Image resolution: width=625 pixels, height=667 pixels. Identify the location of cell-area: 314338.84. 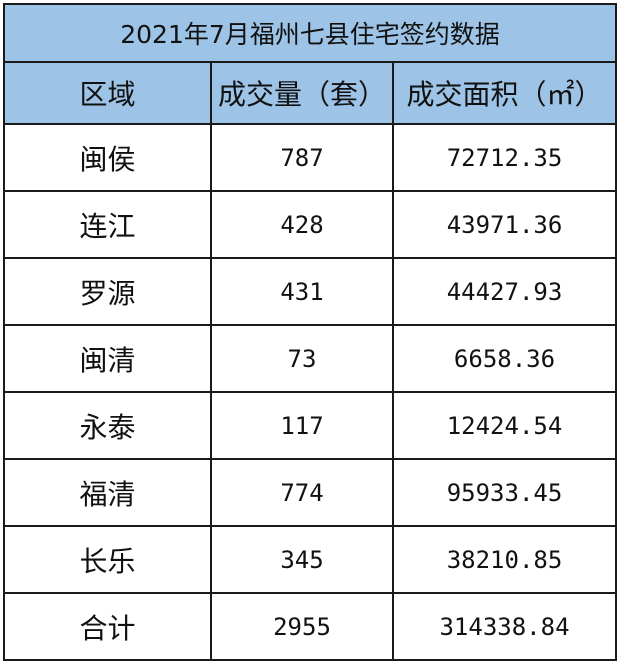
(504, 626).